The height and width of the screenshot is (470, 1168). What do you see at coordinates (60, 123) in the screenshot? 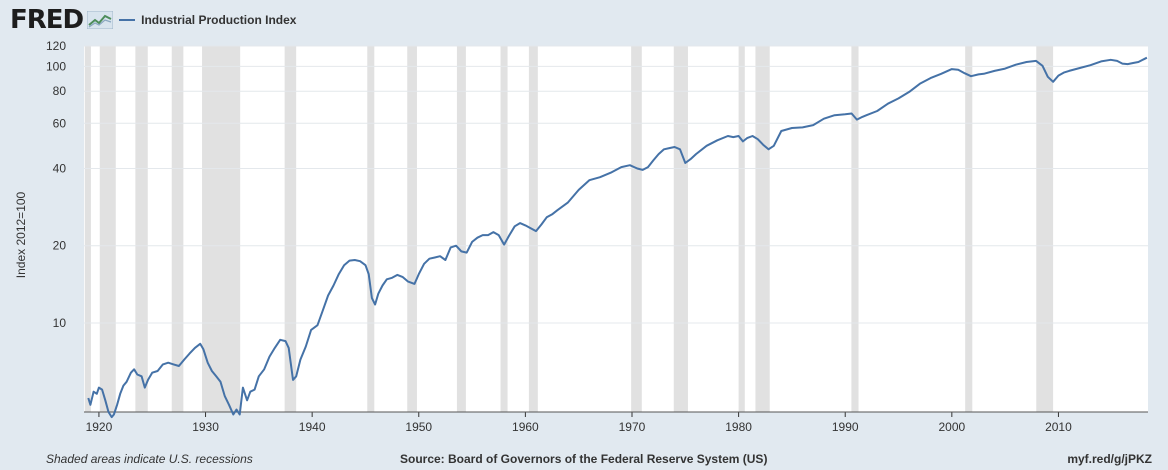
I see `y-tick-label: 60` at bounding box center [60, 123].